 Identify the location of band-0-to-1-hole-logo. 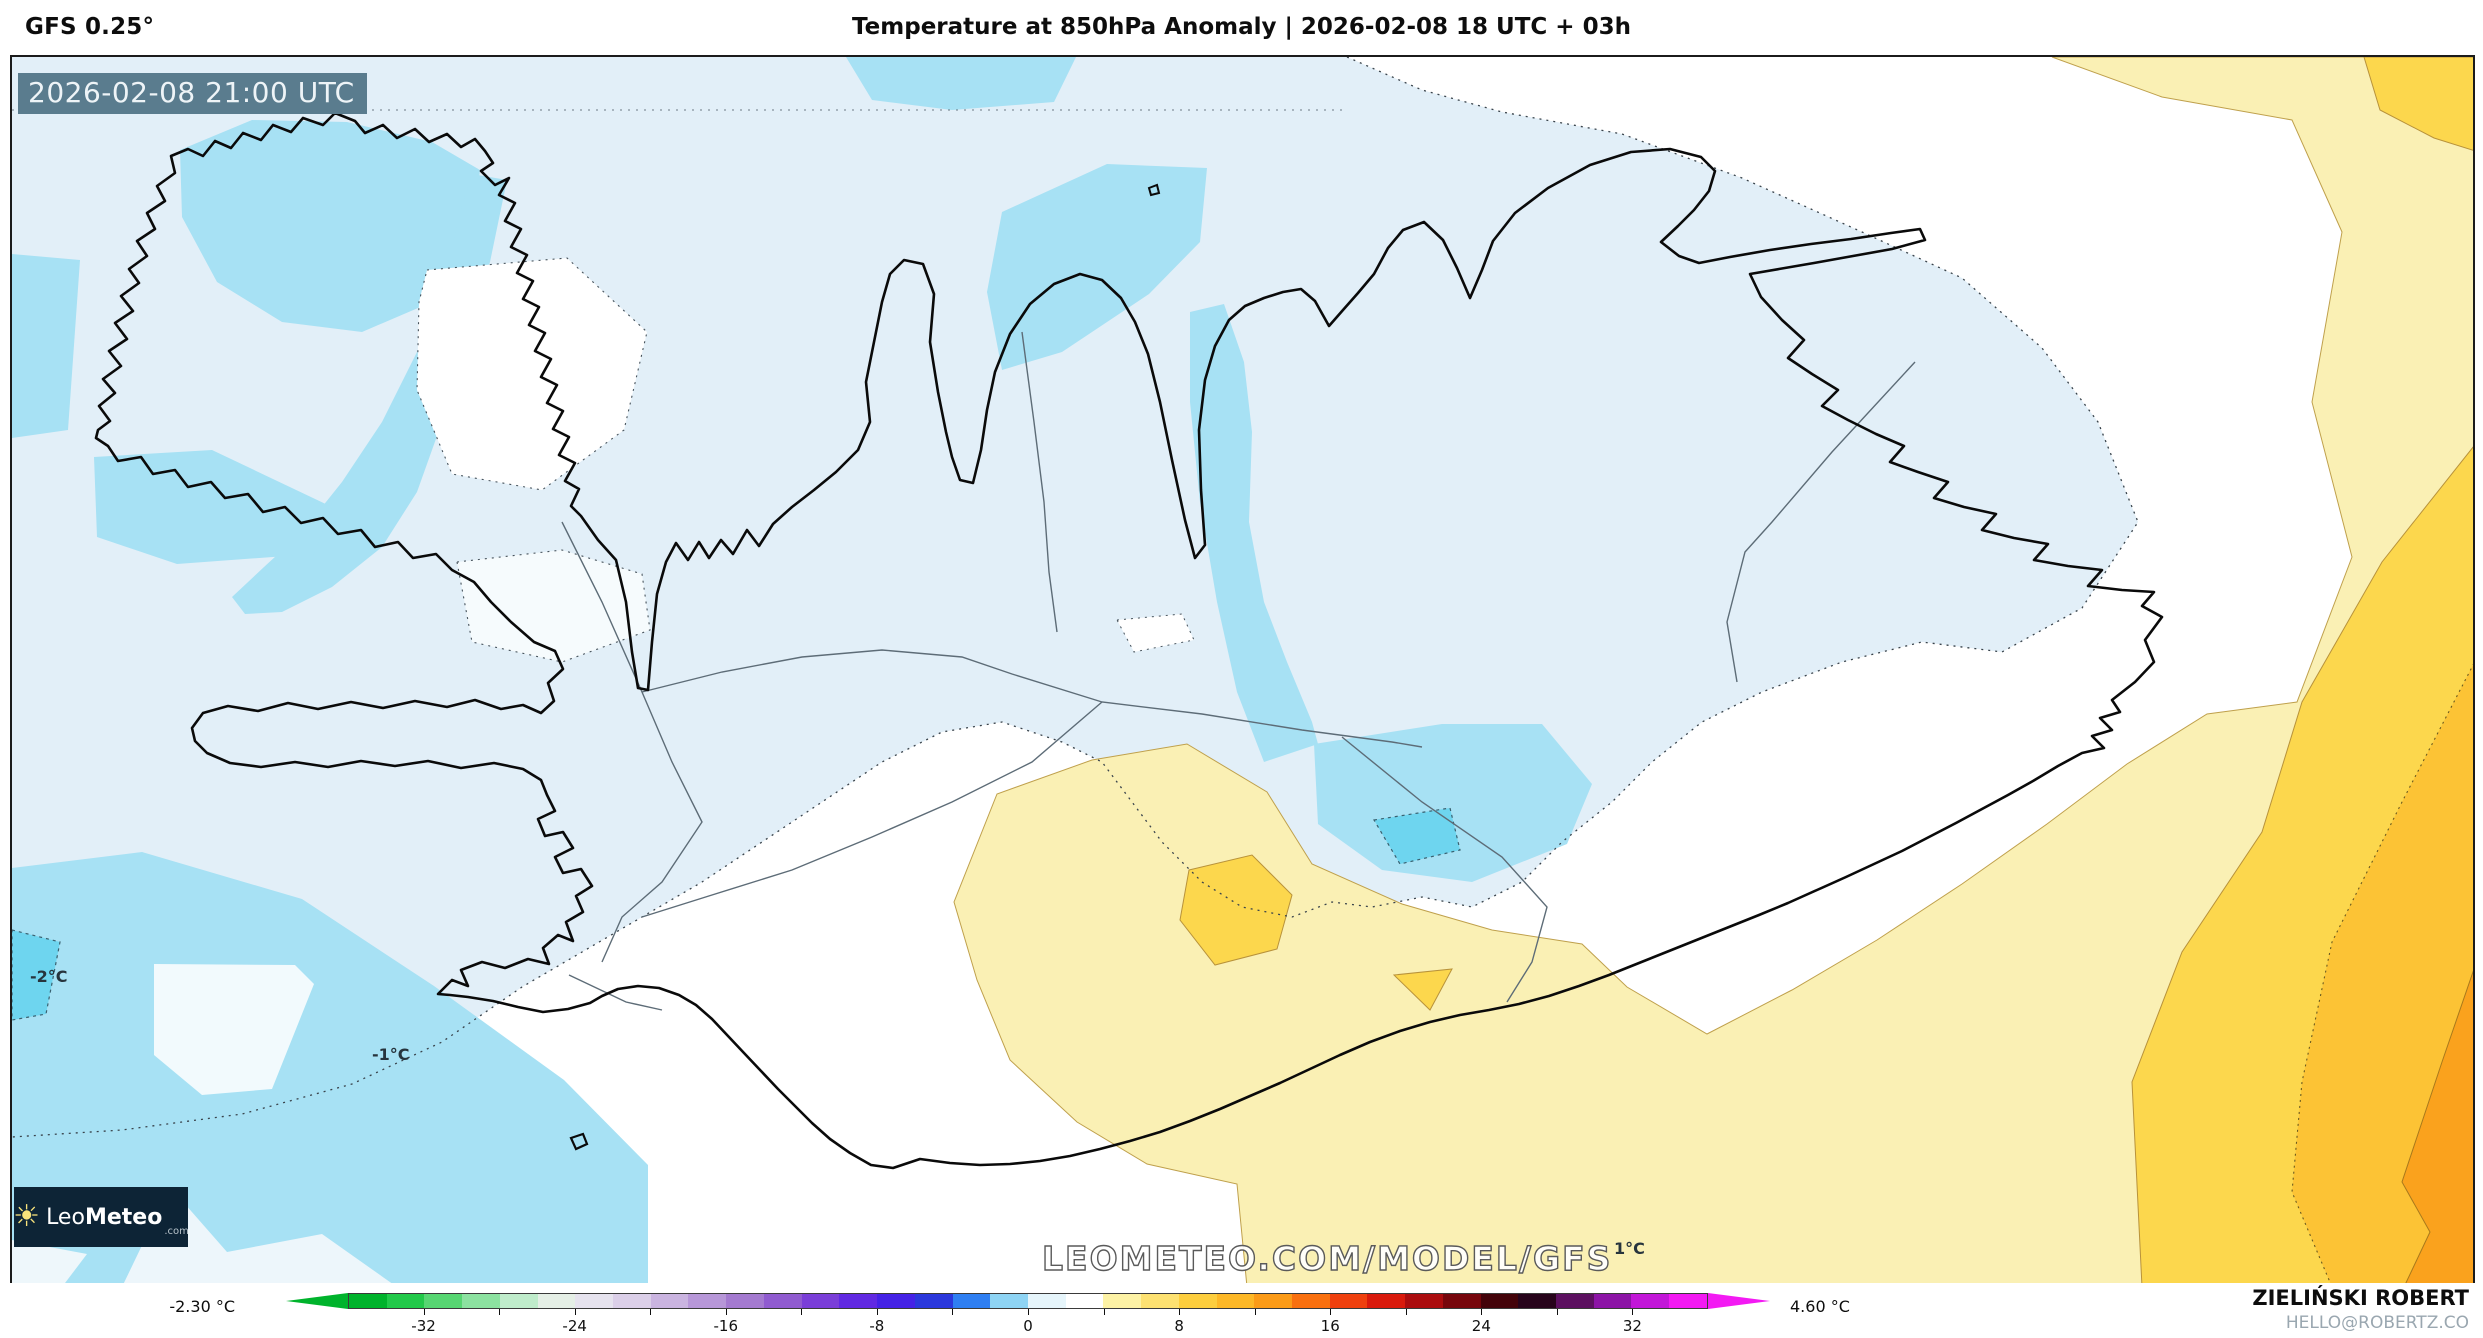
(258, 1236).